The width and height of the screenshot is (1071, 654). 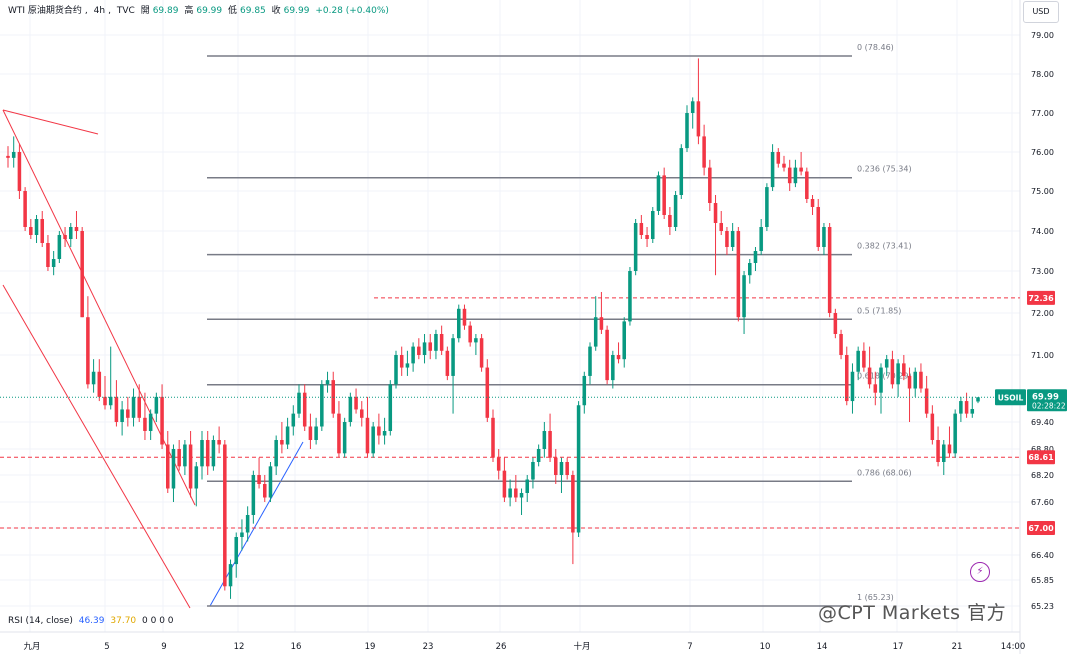 I want to click on x-tick-label: 23, so click(x=428, y=647).